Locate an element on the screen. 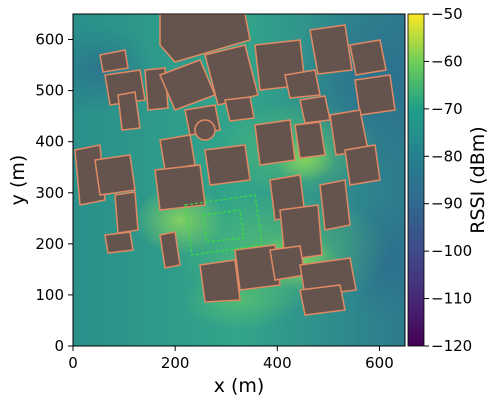 The height and width of the screenshot is (404, 498). colorbar-label: RSSI (dBm) is located at coordinates (478, 179).